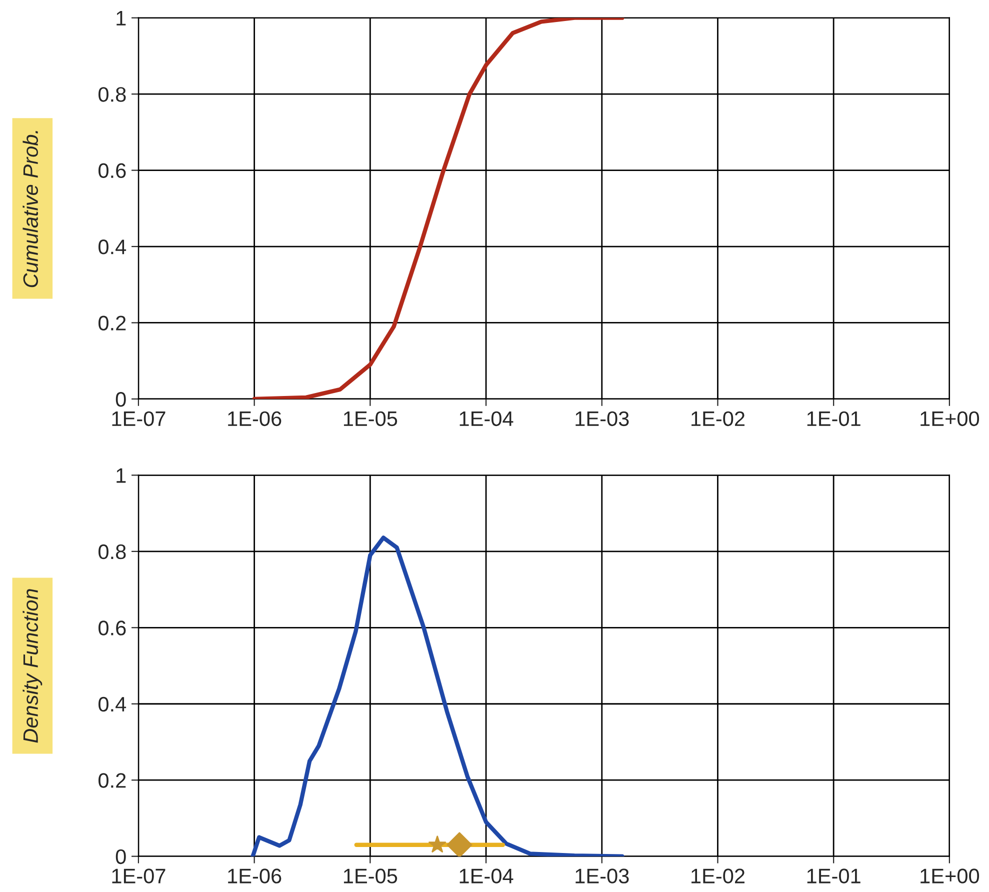 The width and height of the screenshot is (989, 892). I want to click on y-axis-title: Cumulative Prob., so click(30, 209).